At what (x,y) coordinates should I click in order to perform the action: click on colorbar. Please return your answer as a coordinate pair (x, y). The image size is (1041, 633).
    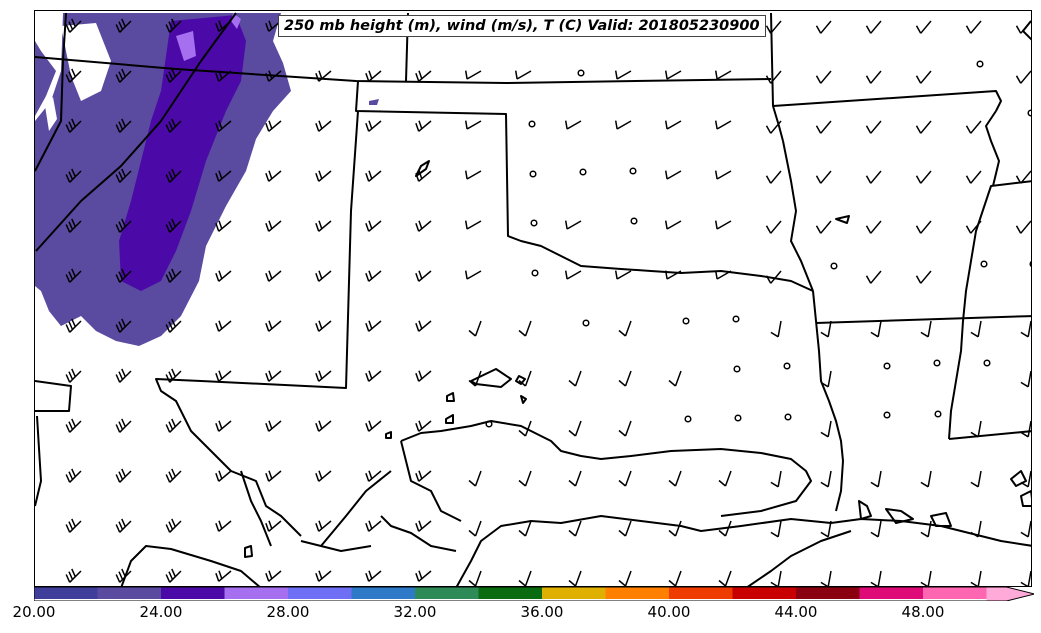
    Looking at the image, I should click on (534, 594).